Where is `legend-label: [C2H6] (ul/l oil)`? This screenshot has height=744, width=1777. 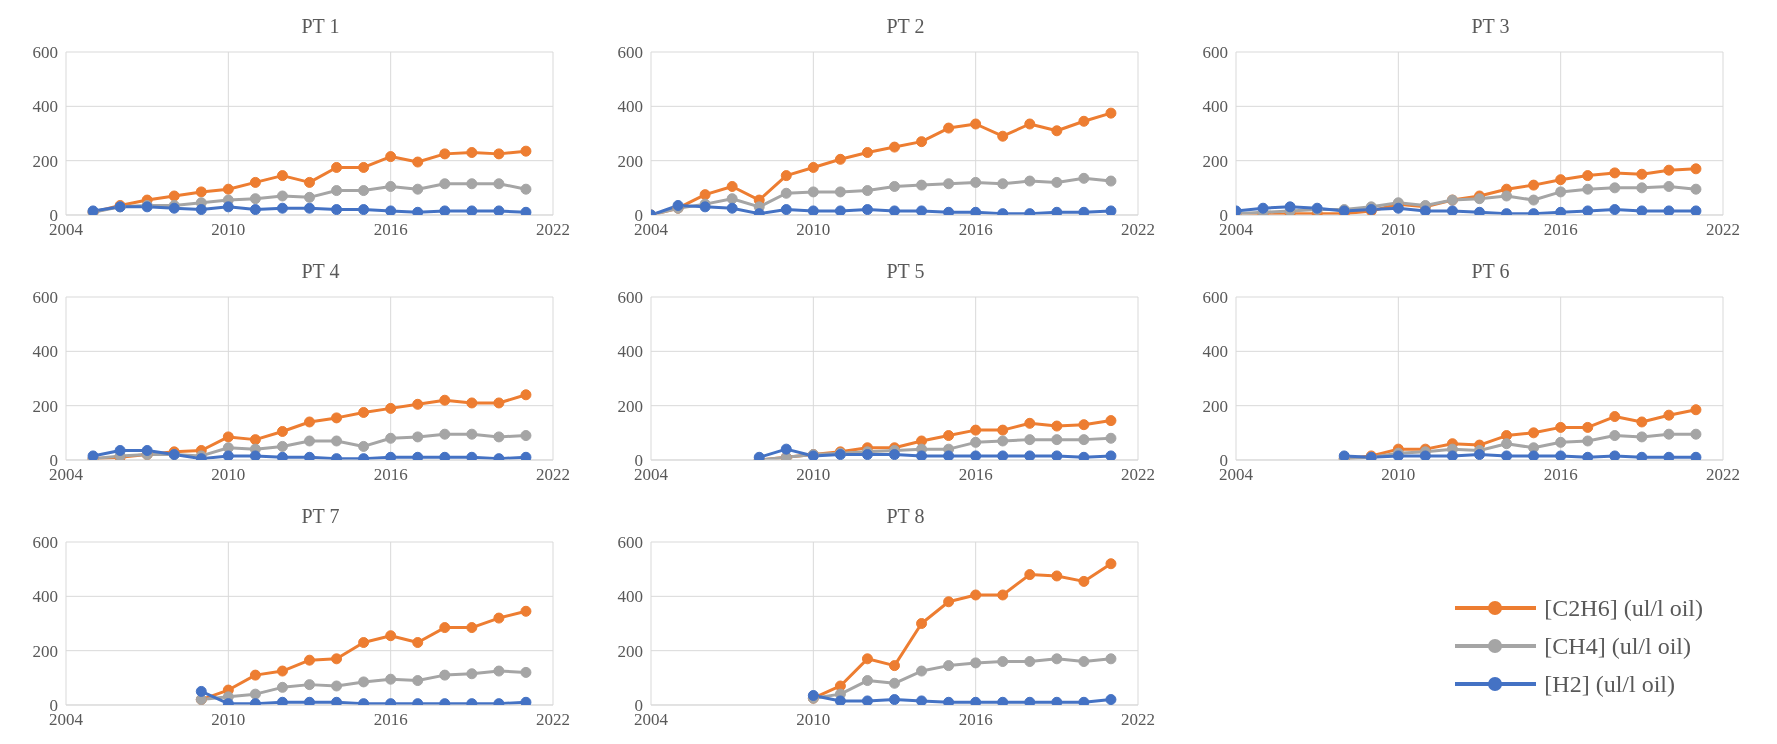
legend-label: [C2H6] (ul/l oil) is located at coordinates (1623, 608).